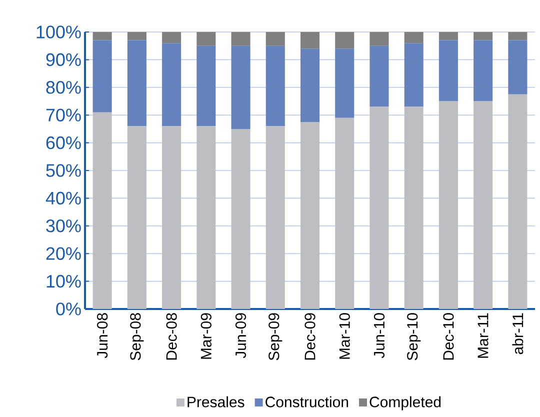 The height and width of the screenshot is (417, 540). I want to click on legend-label: Construction, so click(307, 402).